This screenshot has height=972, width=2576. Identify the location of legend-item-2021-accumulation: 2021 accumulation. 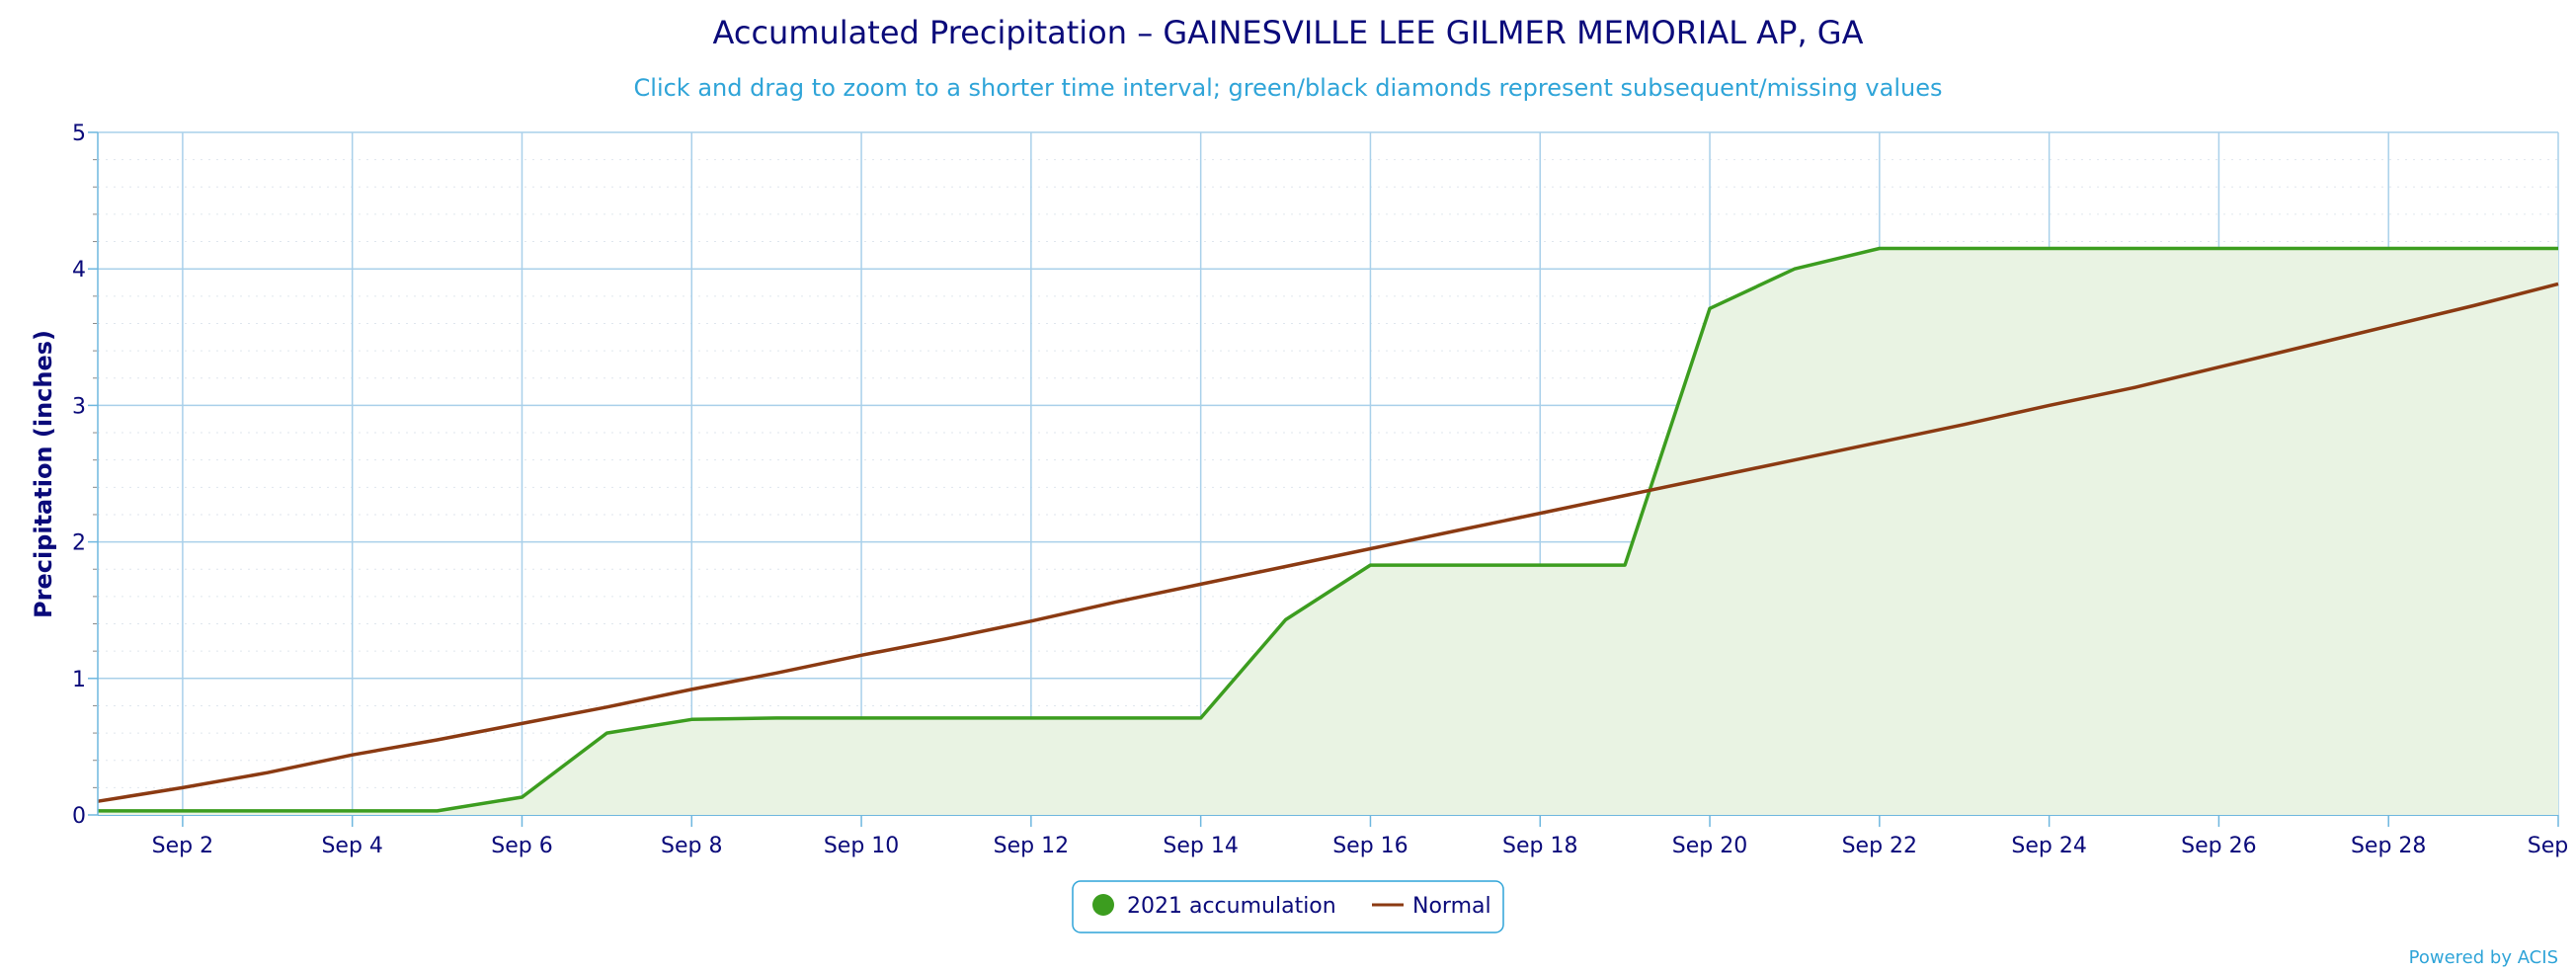
(1214, 907).